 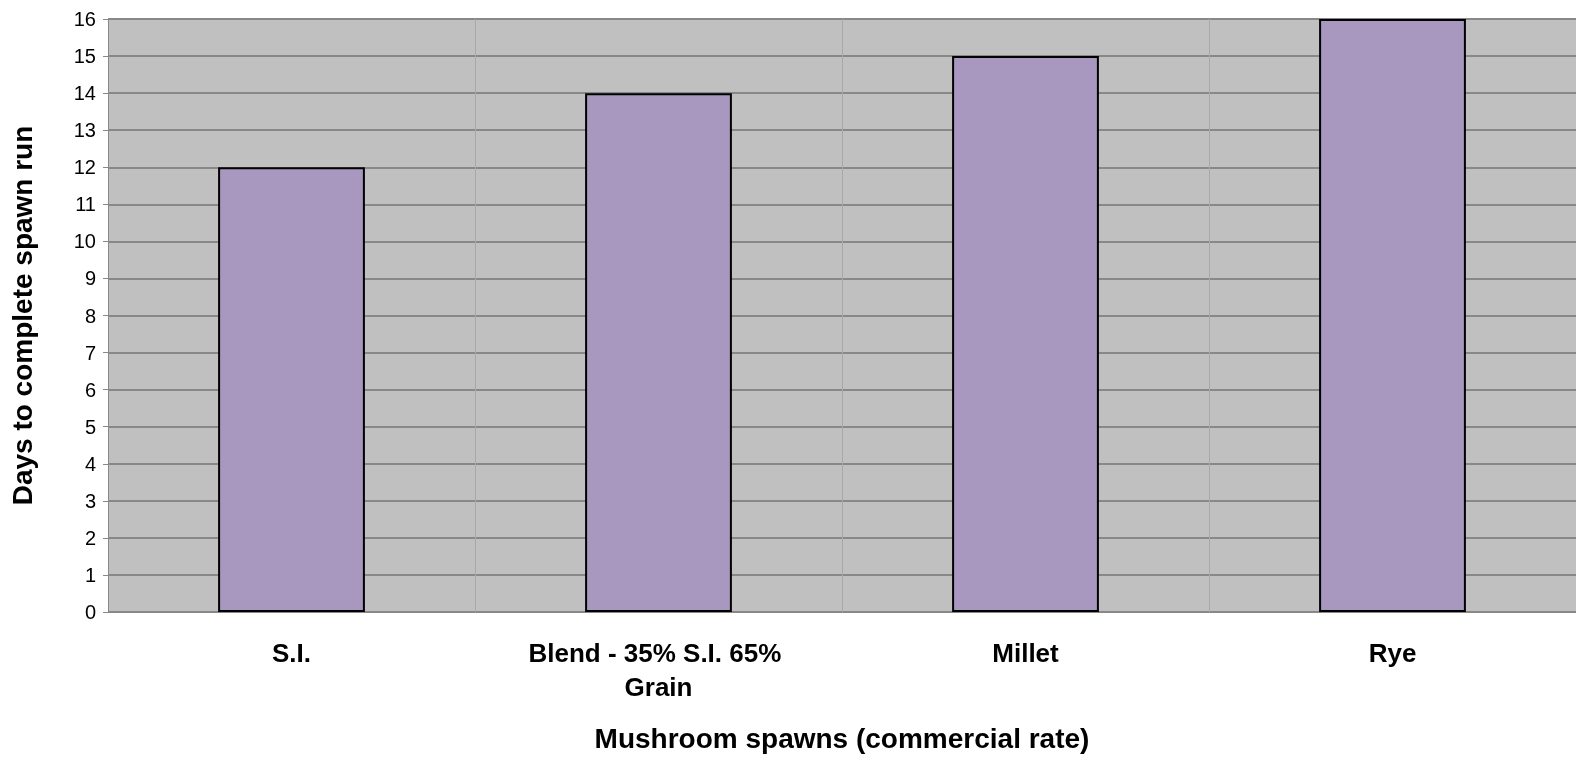 I want to click on y-tick-label: 14, so click(x=84, y=93).